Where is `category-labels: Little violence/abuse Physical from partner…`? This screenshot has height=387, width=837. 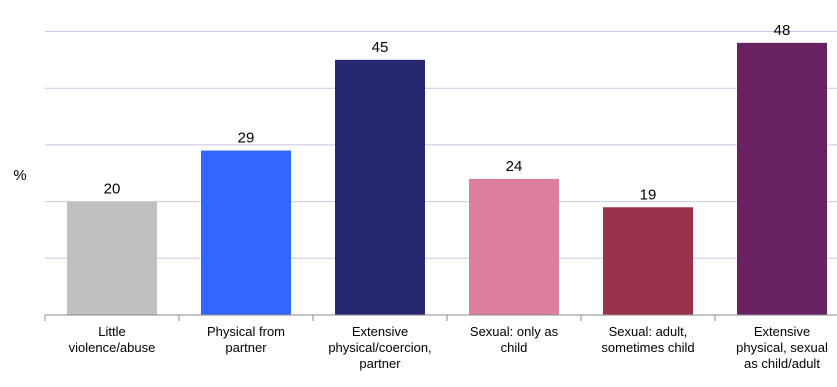
category-labels: Little violence/abuse Physical from partner… is located at coordinates (448, 347).